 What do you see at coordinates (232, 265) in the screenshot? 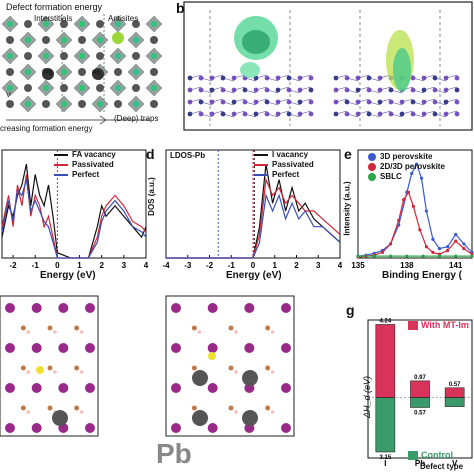
I see `x-tick-label: -1` at bounding box center [232, 265].